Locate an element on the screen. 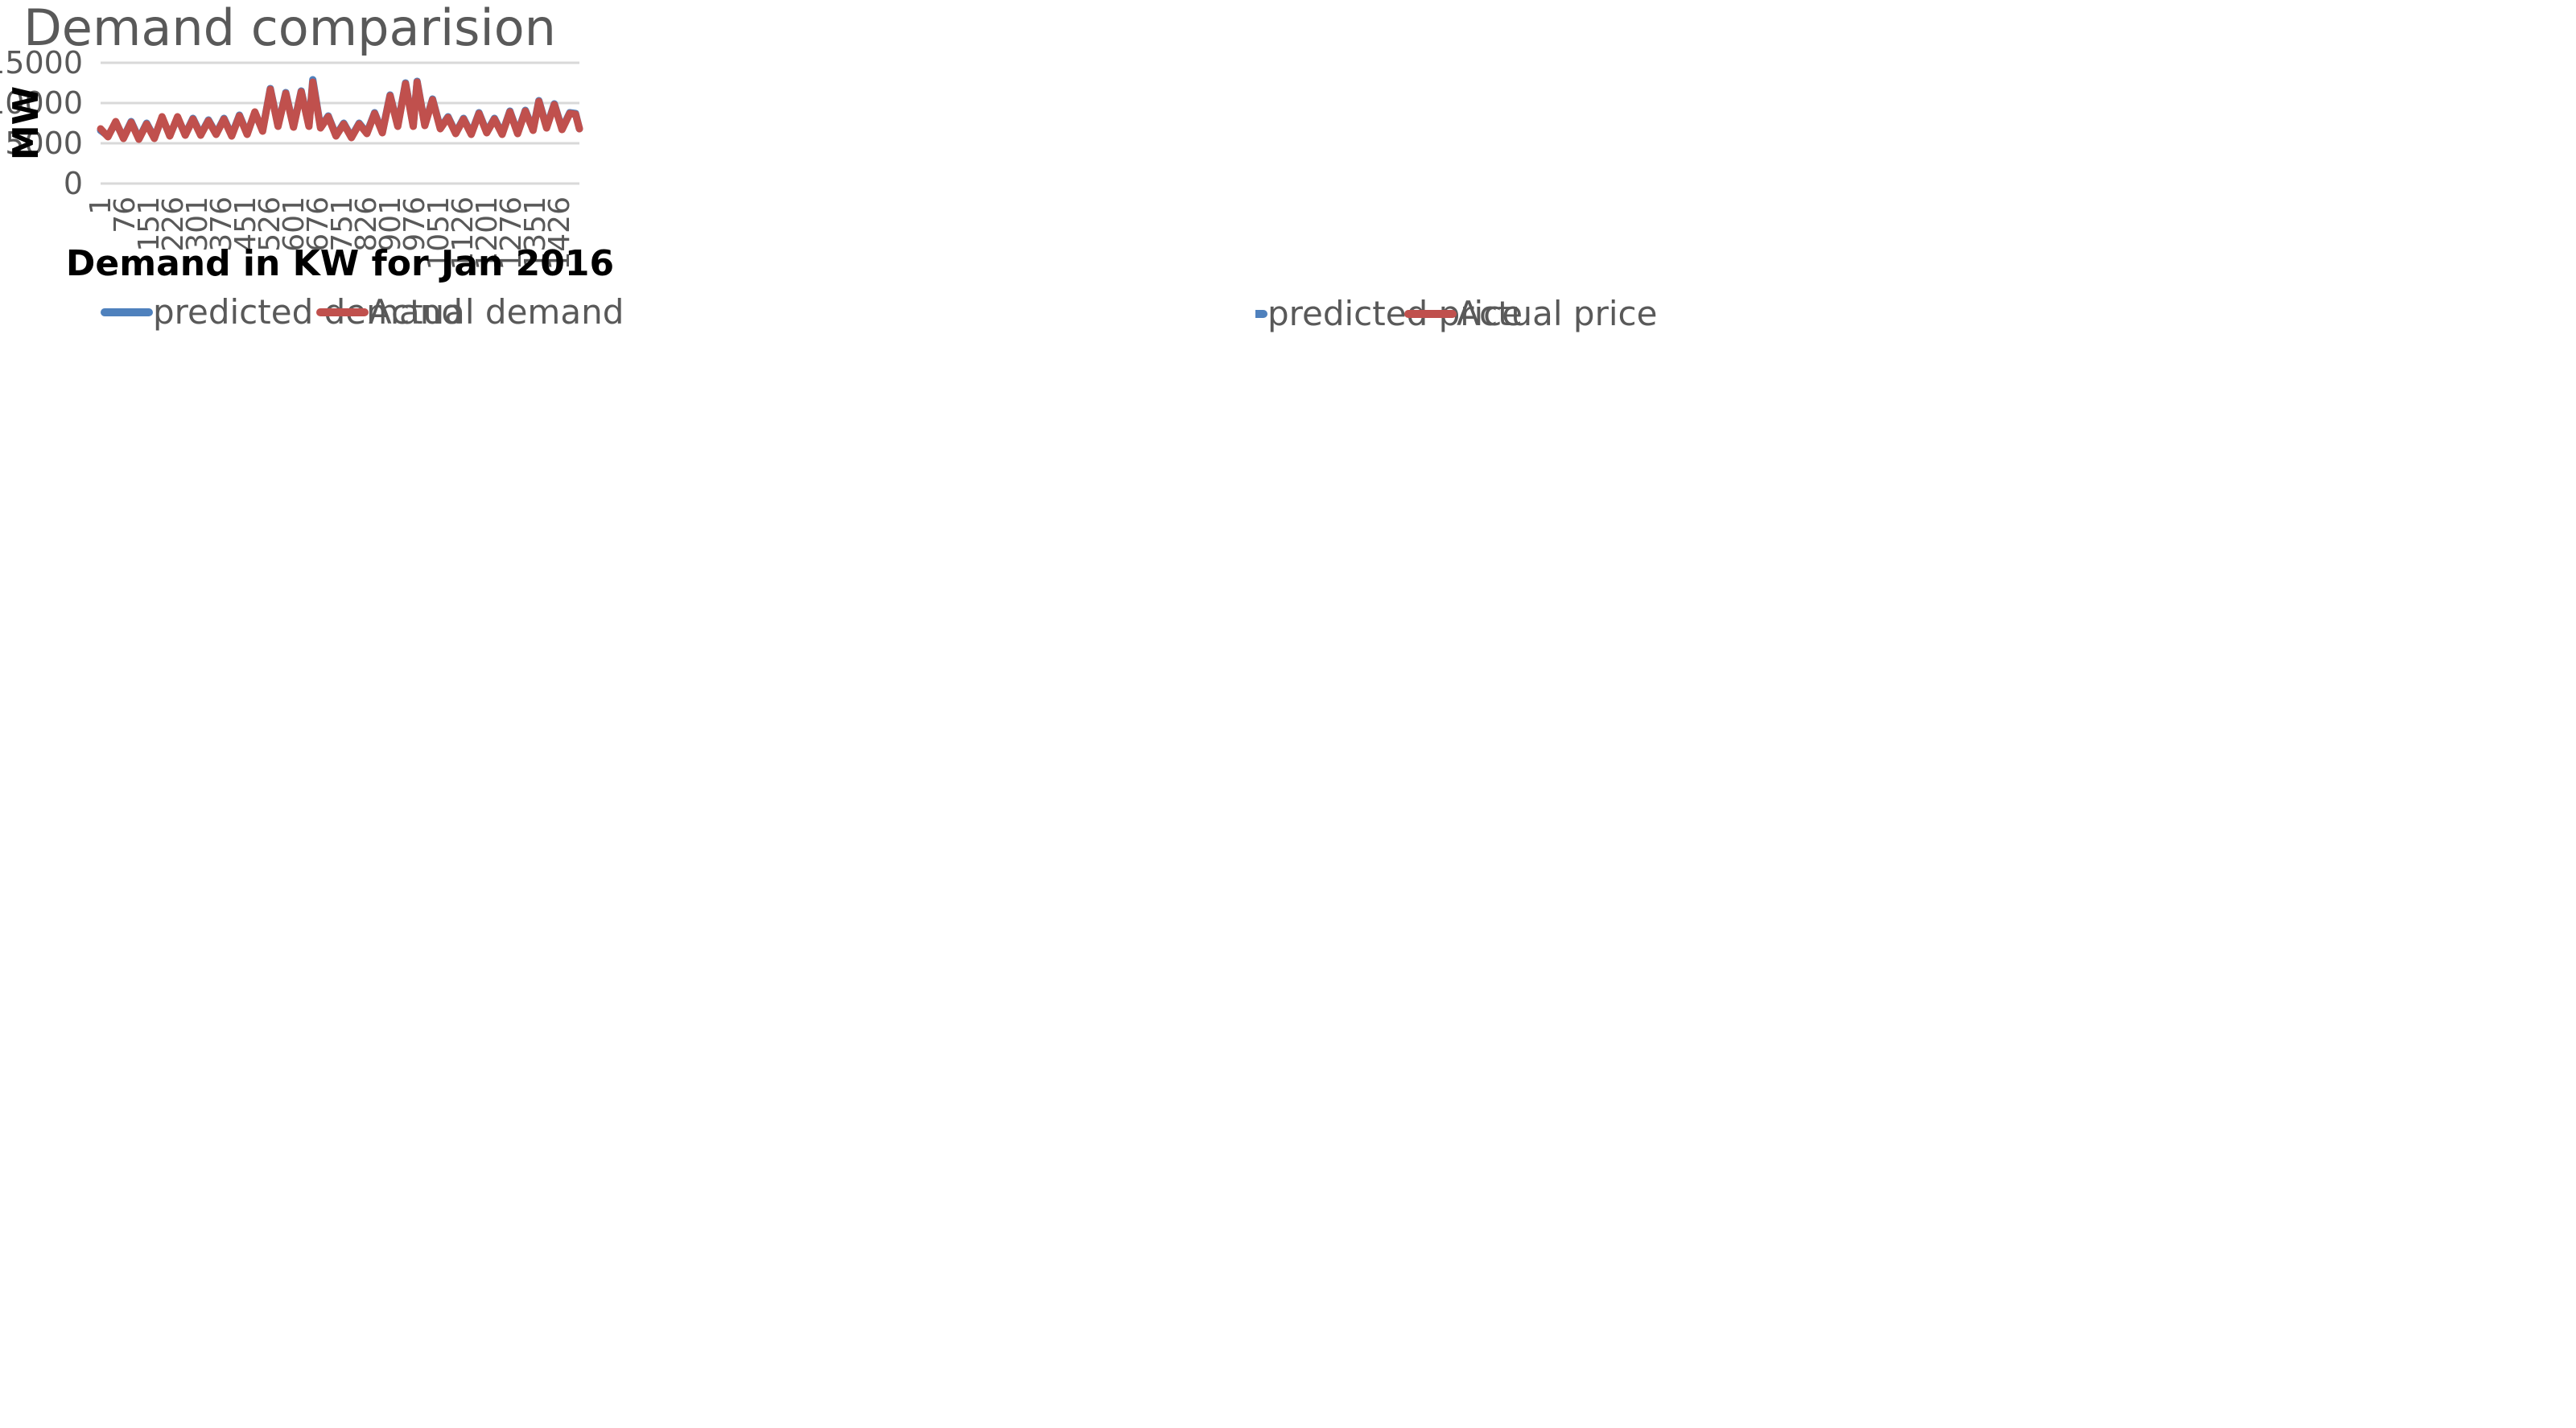  y-axis-label: MW is located at coordinates (26, 123).